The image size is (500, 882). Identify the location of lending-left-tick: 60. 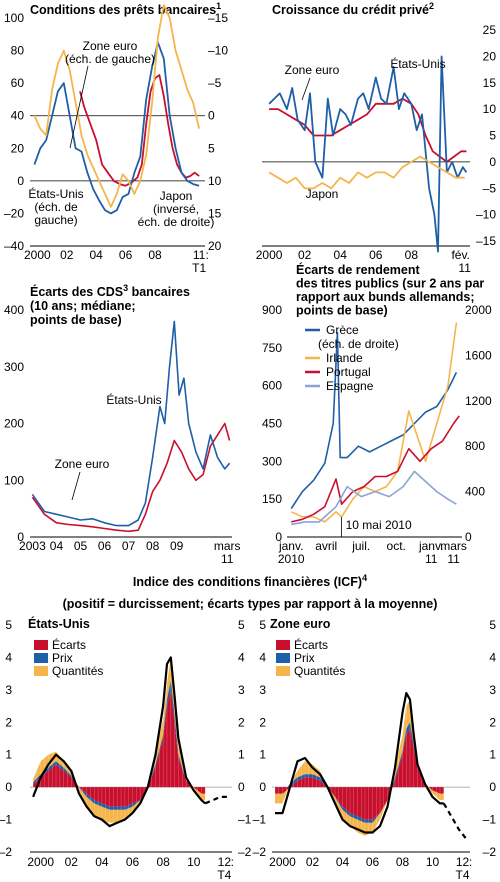
(18, 83).